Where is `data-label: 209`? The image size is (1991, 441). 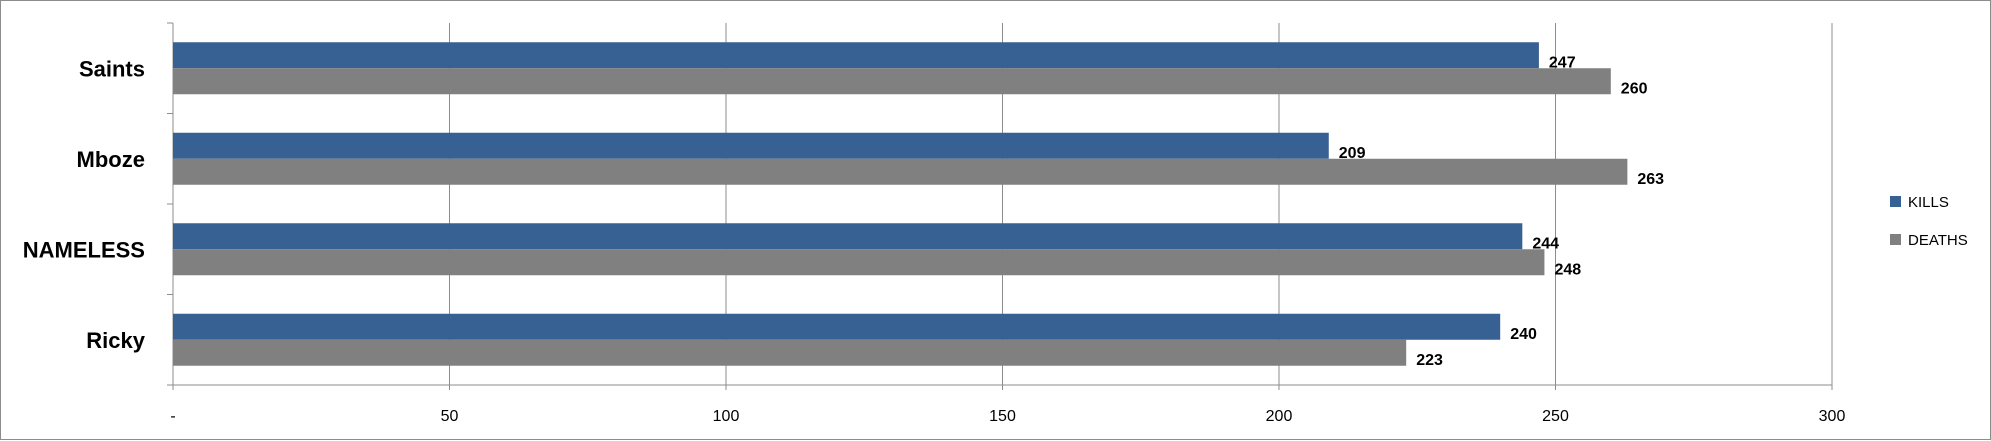
data-label: 209 is located at coordinates (1352, 153).